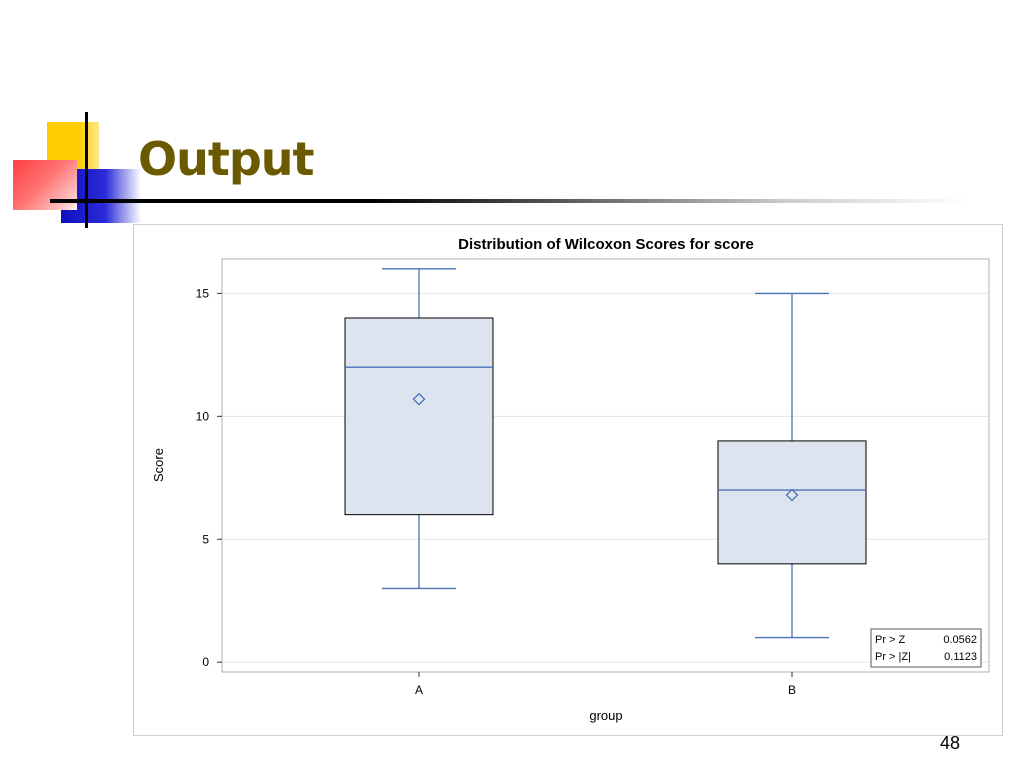 Image resolution: width=1024 pixels, height=768 pixels. I want to click on stats-inset-label: Pr > |Z|, so click(893, 657).